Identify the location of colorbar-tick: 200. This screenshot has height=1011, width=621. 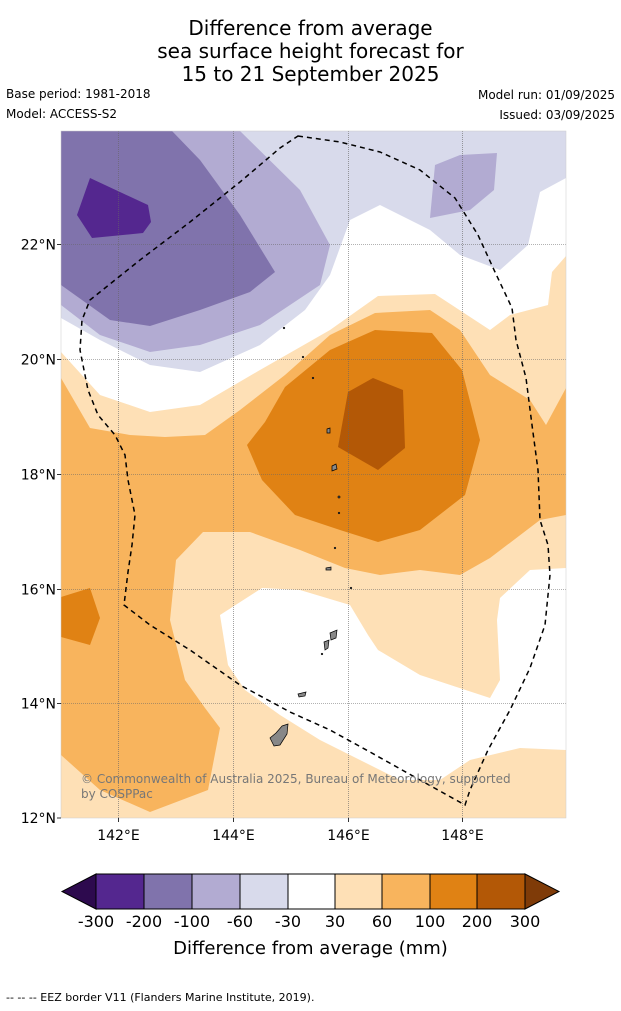
(477, 921).